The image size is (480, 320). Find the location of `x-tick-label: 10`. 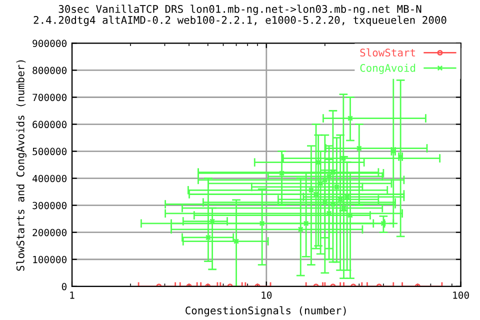

x-tick-label: 10 is located at coordinates (267, 295).